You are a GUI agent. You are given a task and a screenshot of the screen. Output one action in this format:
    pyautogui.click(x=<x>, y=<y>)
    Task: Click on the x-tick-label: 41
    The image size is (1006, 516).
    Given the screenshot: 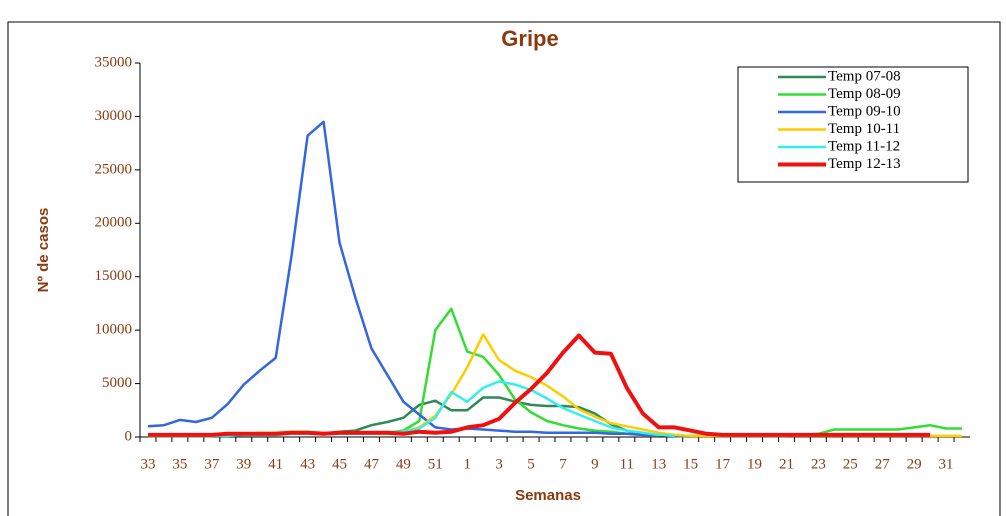 What is the action you would take?
    pyautogui.click(x=275, y=464)
    